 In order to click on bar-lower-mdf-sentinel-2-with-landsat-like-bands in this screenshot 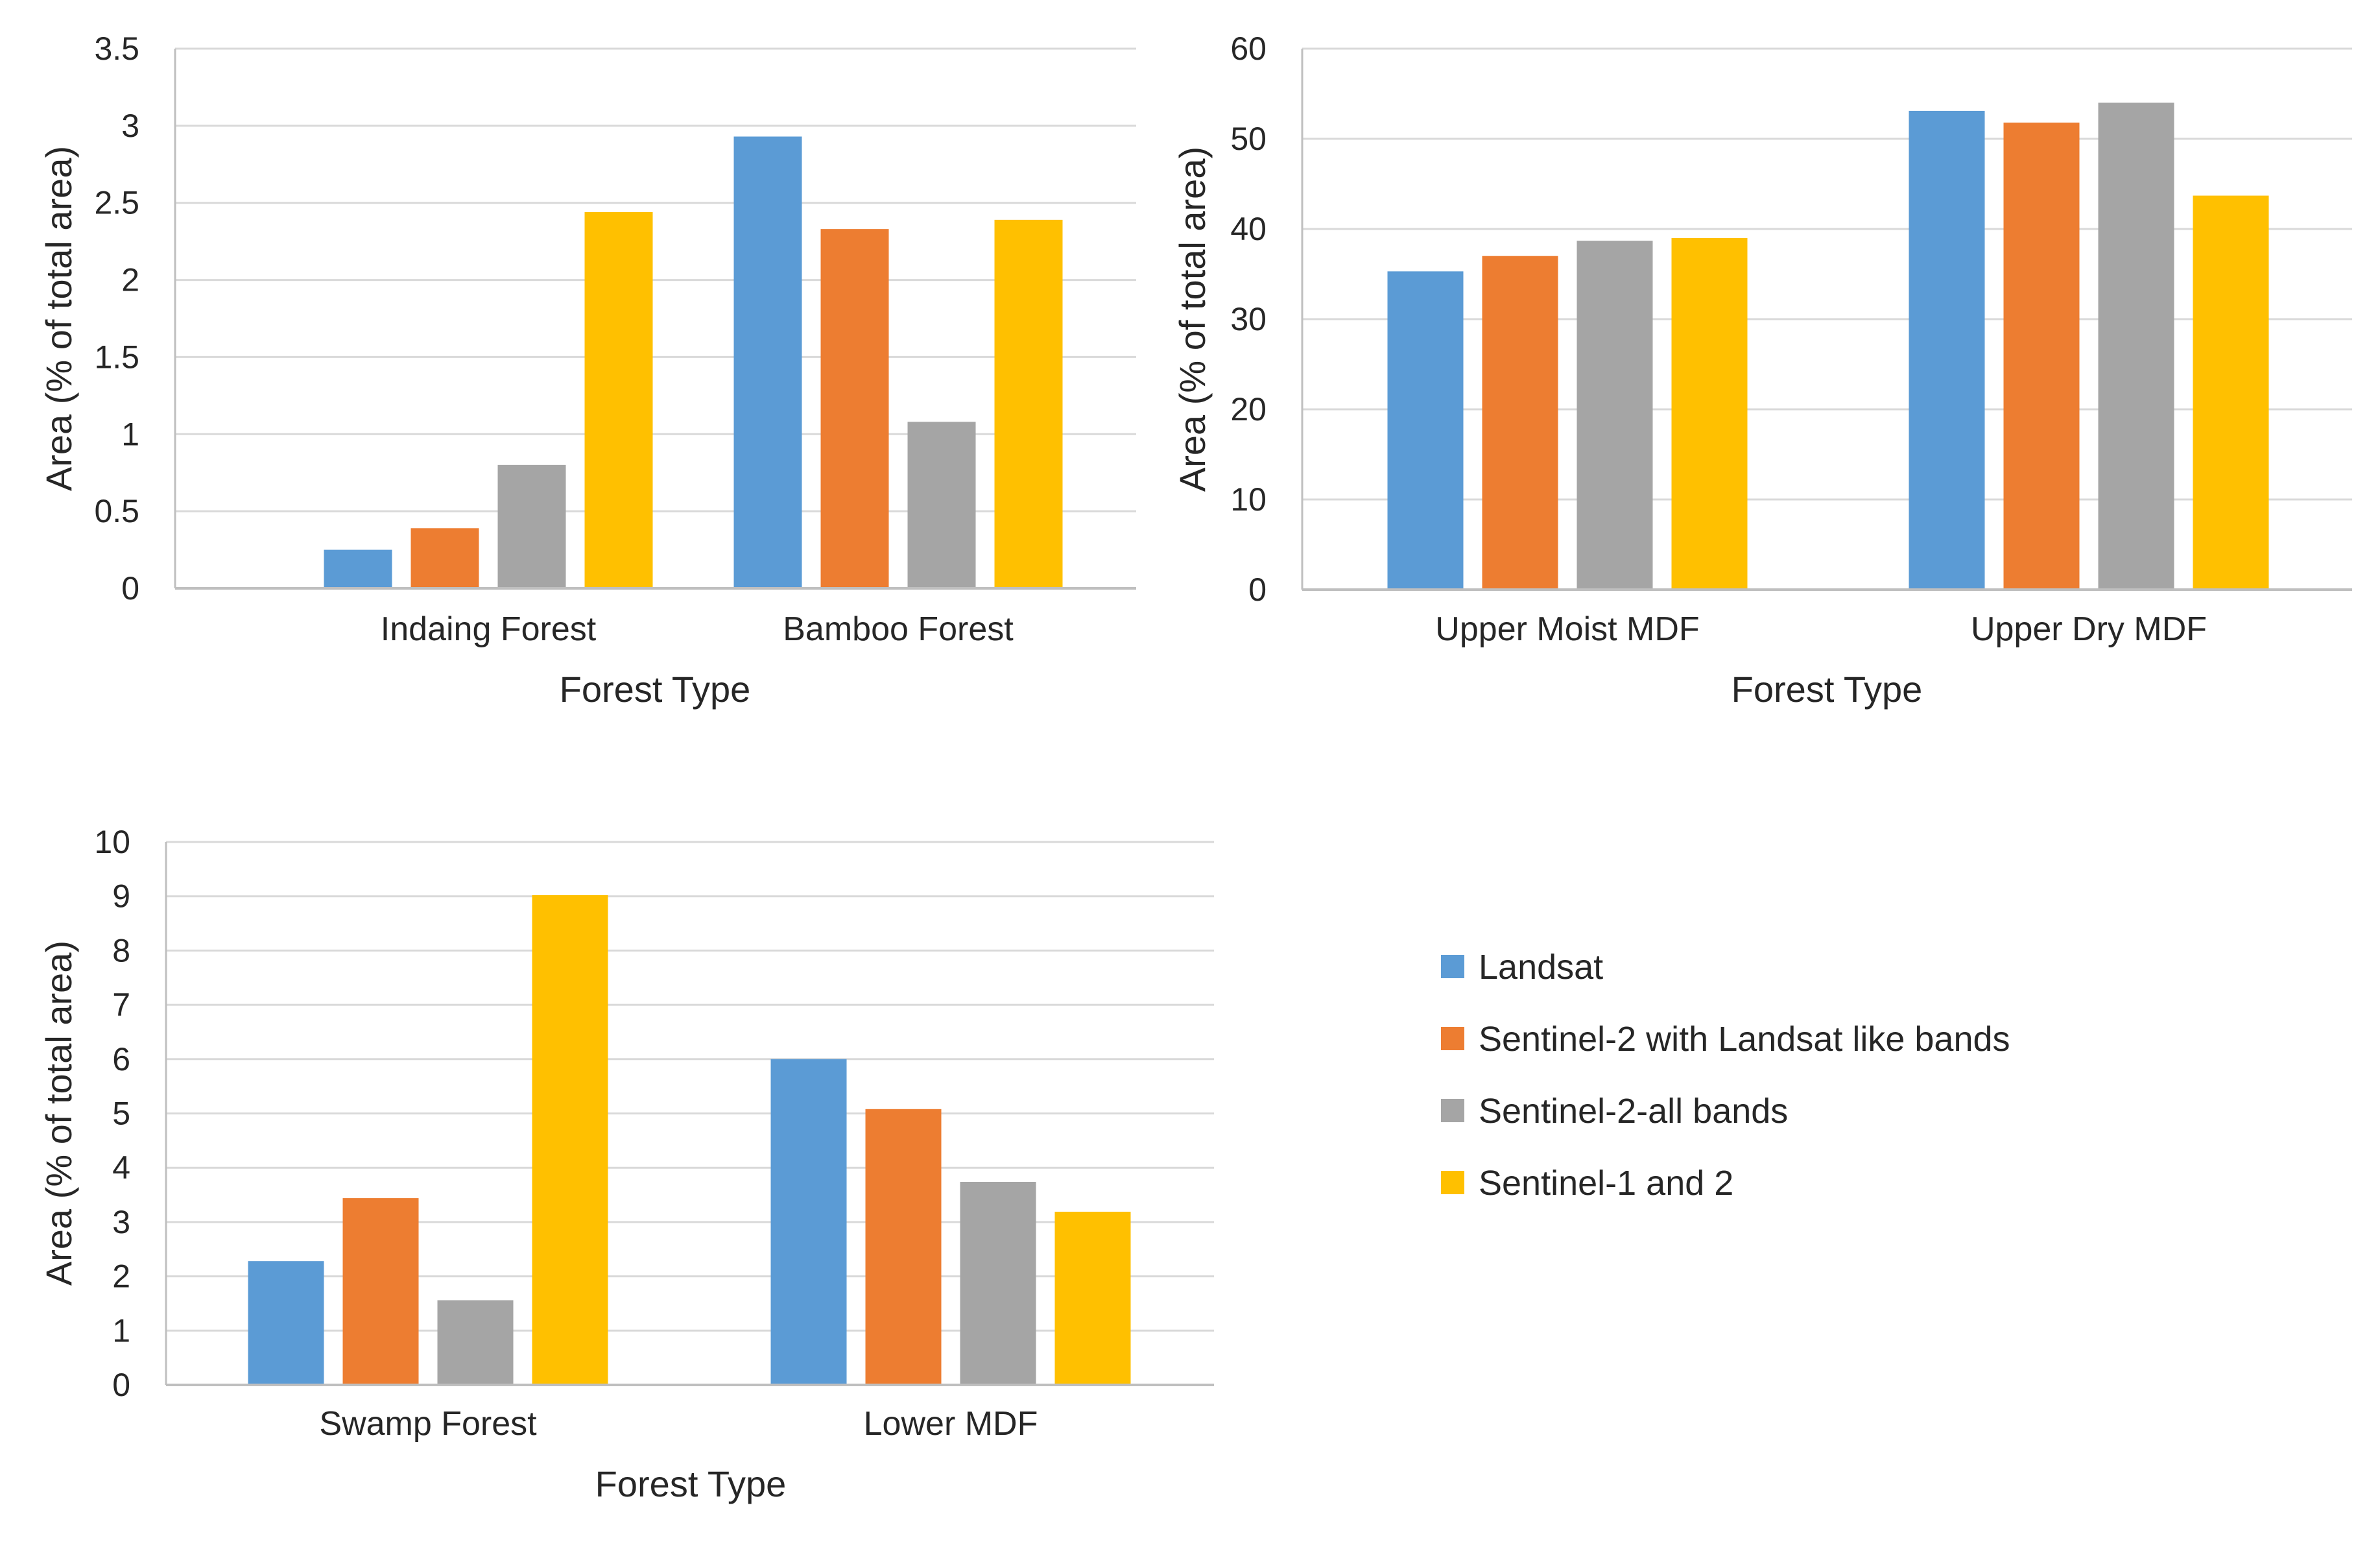, I will do `click(903, 1247)`.